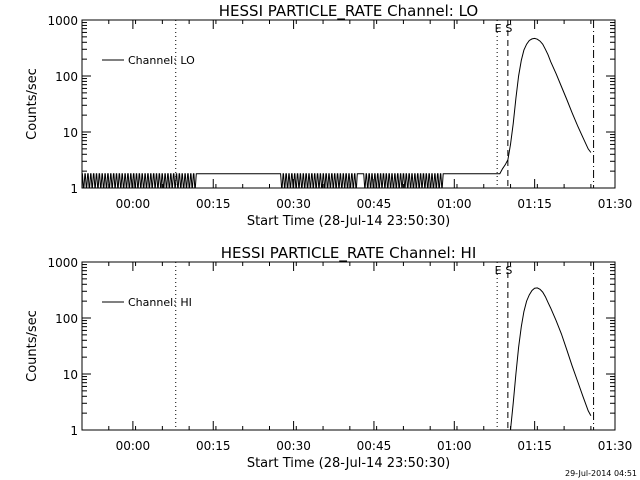 The width and height of the screenshot is (640, 480). What do you see at coordinates (551, 359) in the screenshot?
I see `series-line` at bounding box center [551, 359].